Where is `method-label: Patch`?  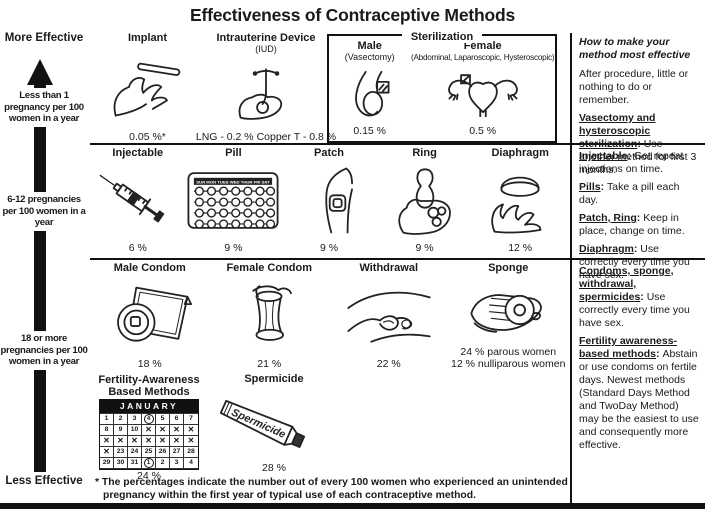
method-label: Patch is located at coordinates (329, 153).